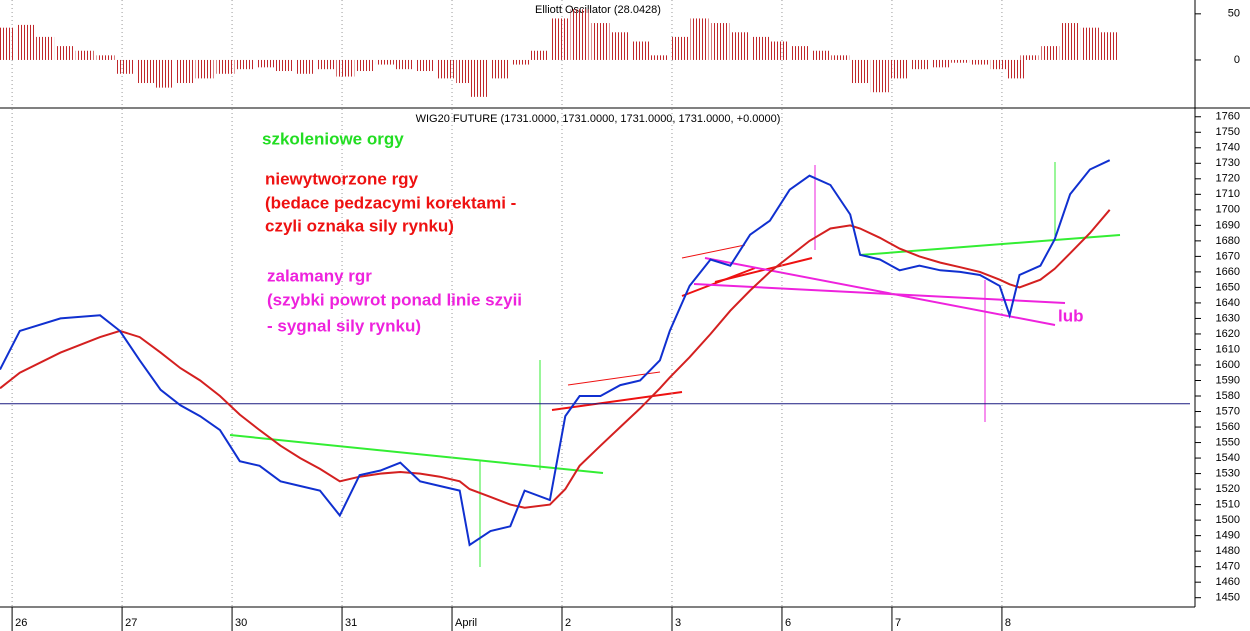 Image resolution: width=1250 pixels, height=631 pixels. What do you see at coordinates (1228, 536) in the screenshot?
I see `y-tick-label: 1490` at bounding box center [1228, 536].